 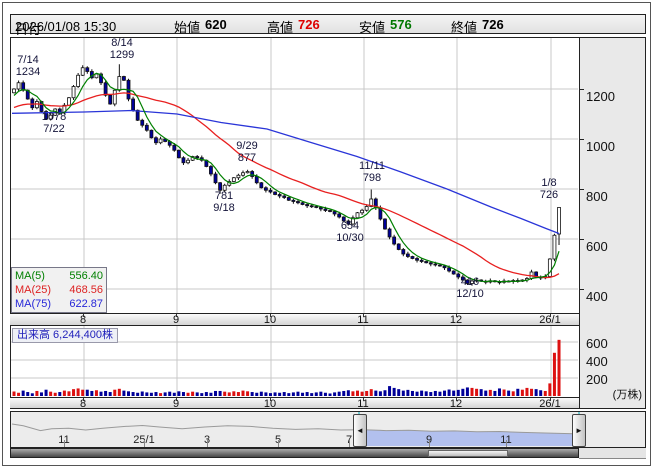 I want to click on month-axis-volume: 8 9 10 11 12 26/1, so click(x=294, y=403).